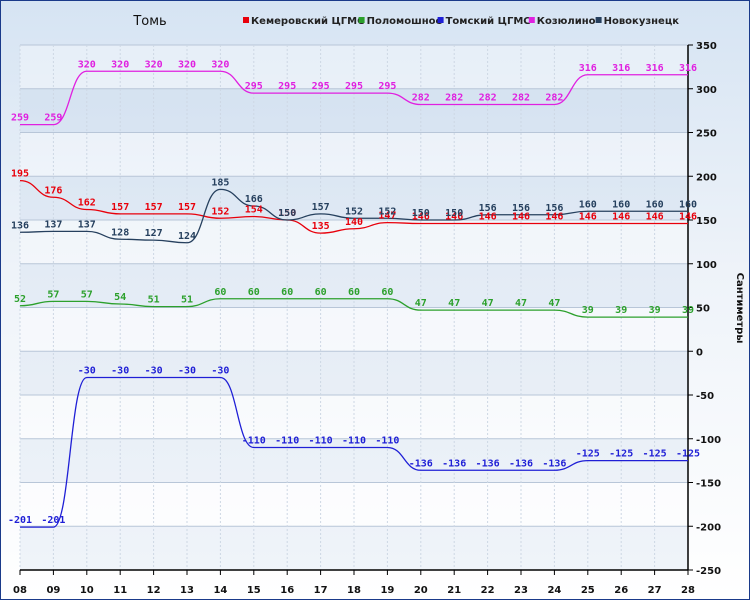  What do you see at coordinates (354, 211) in the screenshot?
I see `data-label: 152` at bounding box center [354, 211].